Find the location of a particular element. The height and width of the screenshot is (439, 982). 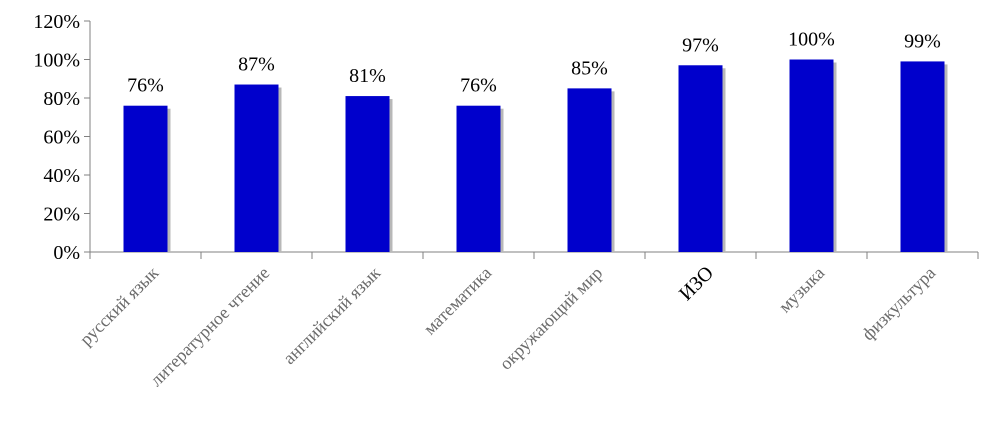

category-label: физкультура is located at coordinates (898, 303).